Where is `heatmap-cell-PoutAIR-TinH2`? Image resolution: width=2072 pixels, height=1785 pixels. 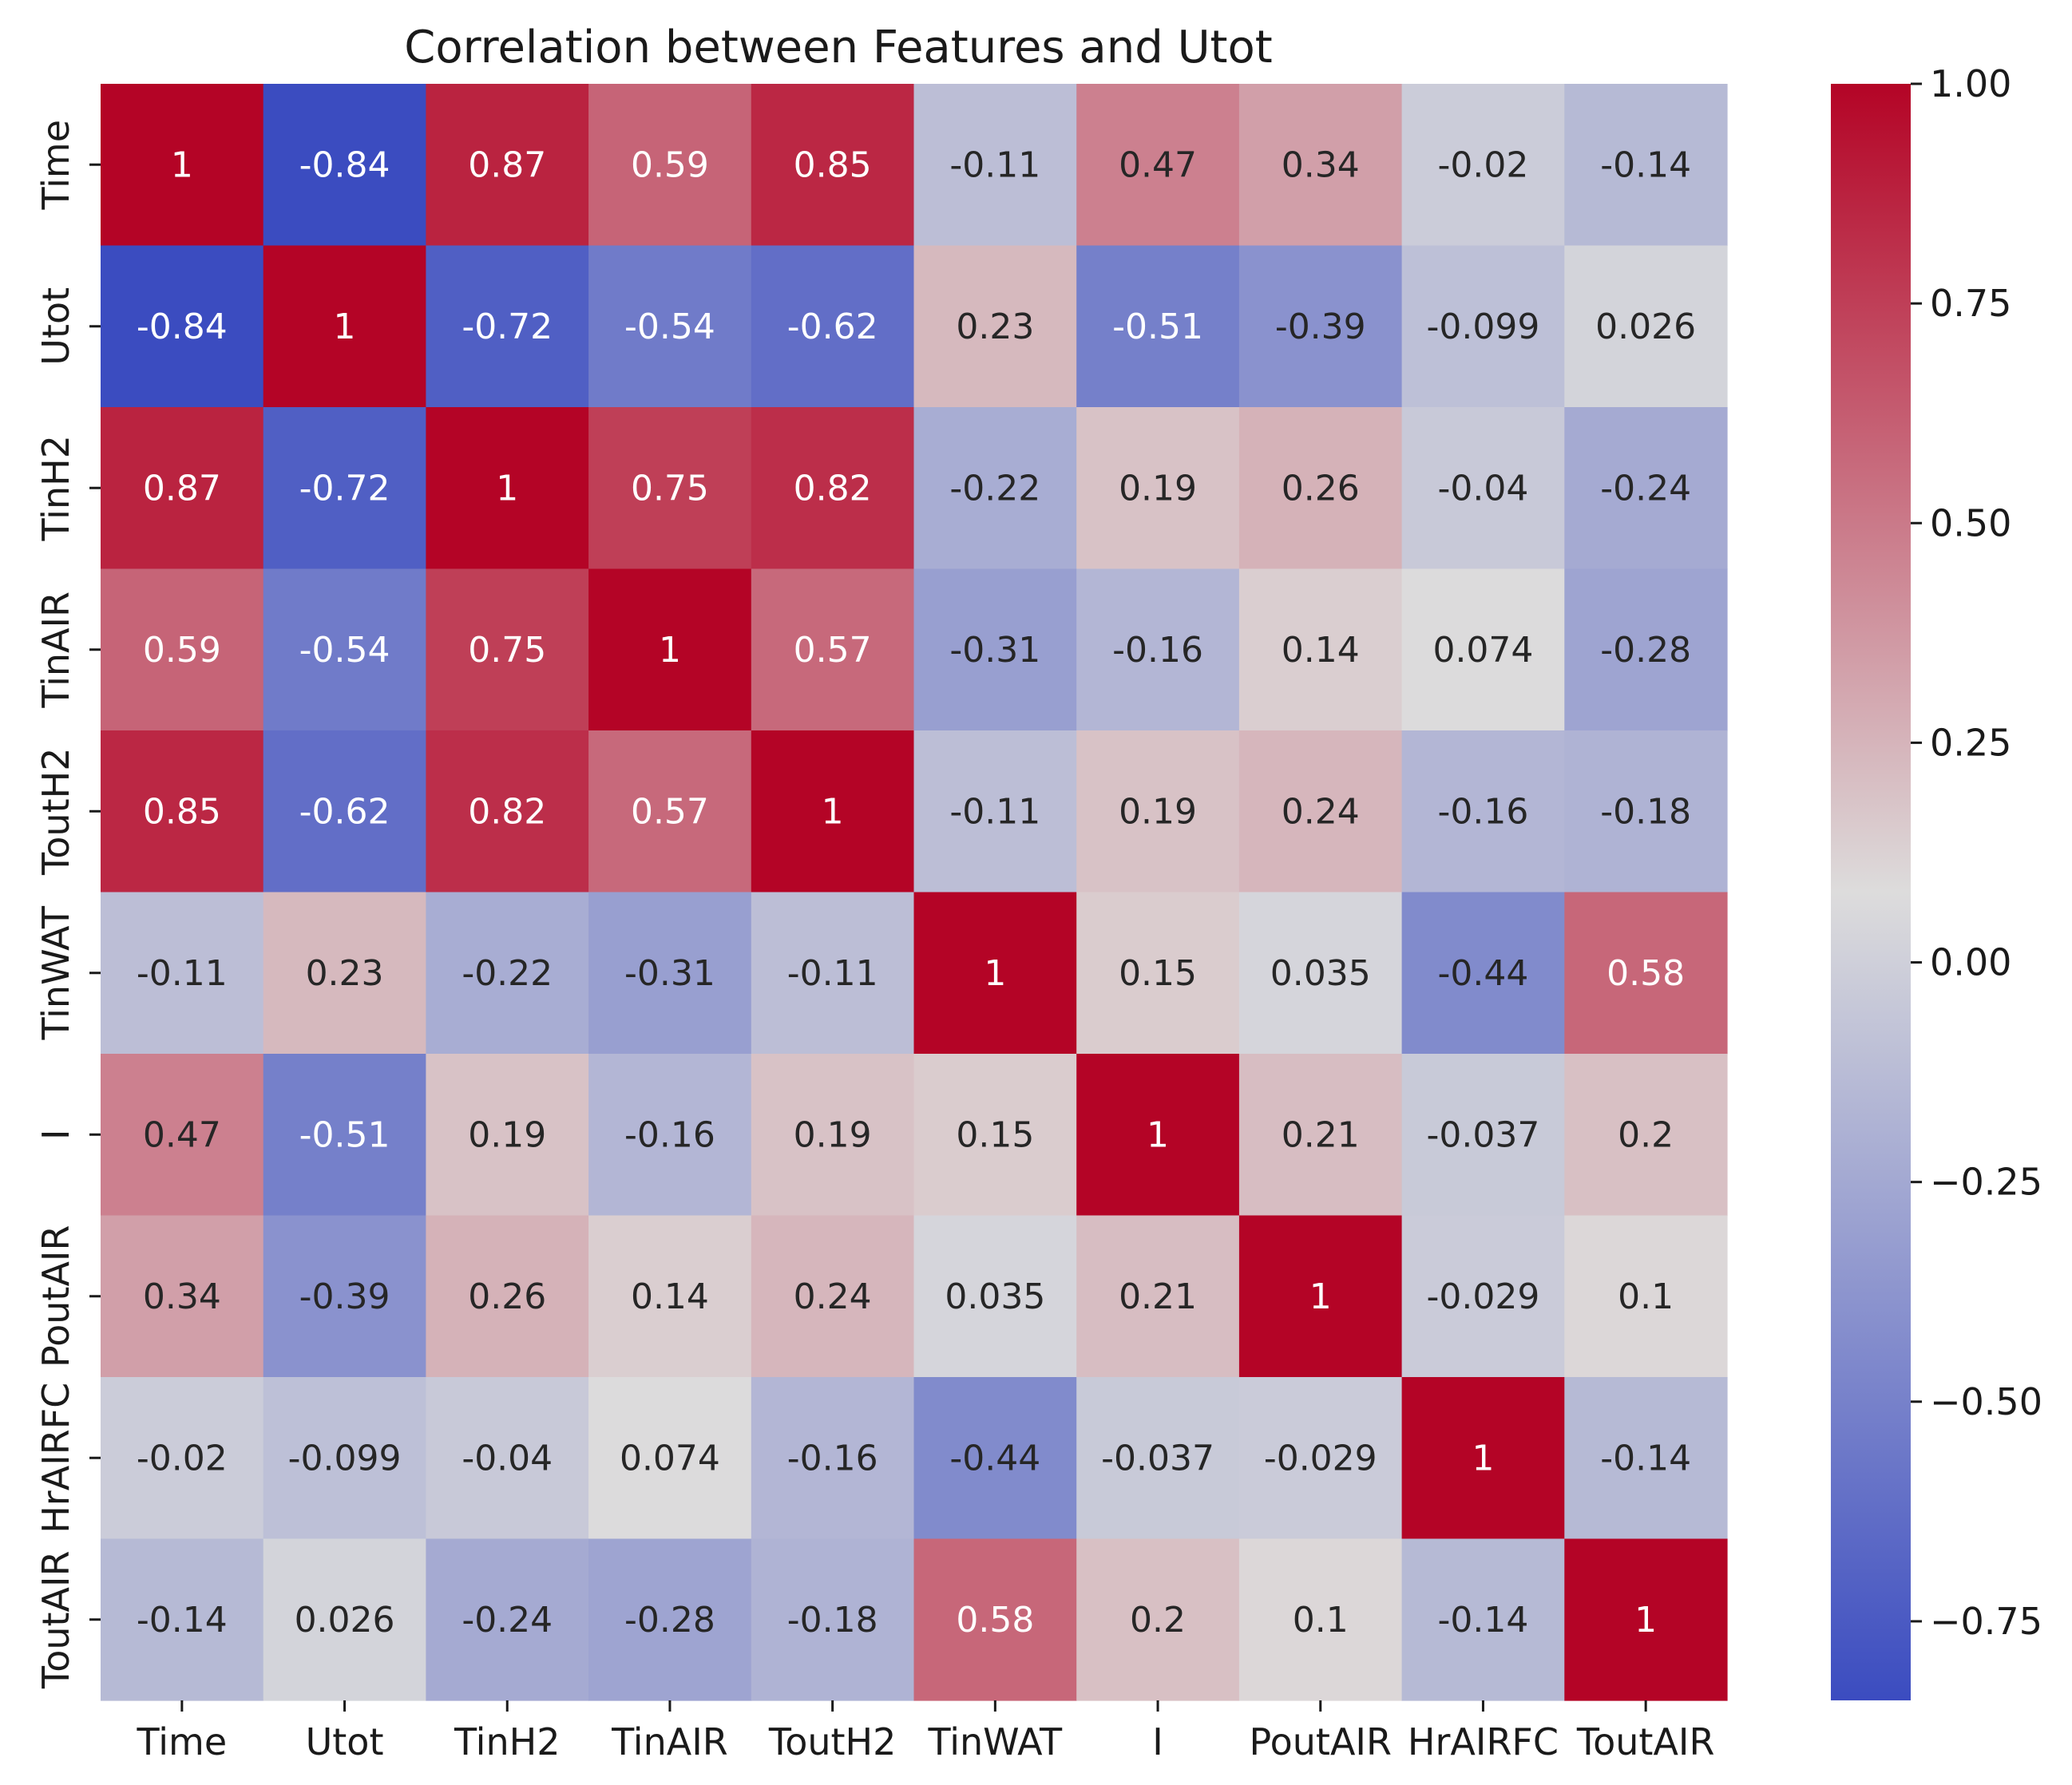
heatmap-cell-PoutAIR-TinH2 is located at coordinates (507, 1296).